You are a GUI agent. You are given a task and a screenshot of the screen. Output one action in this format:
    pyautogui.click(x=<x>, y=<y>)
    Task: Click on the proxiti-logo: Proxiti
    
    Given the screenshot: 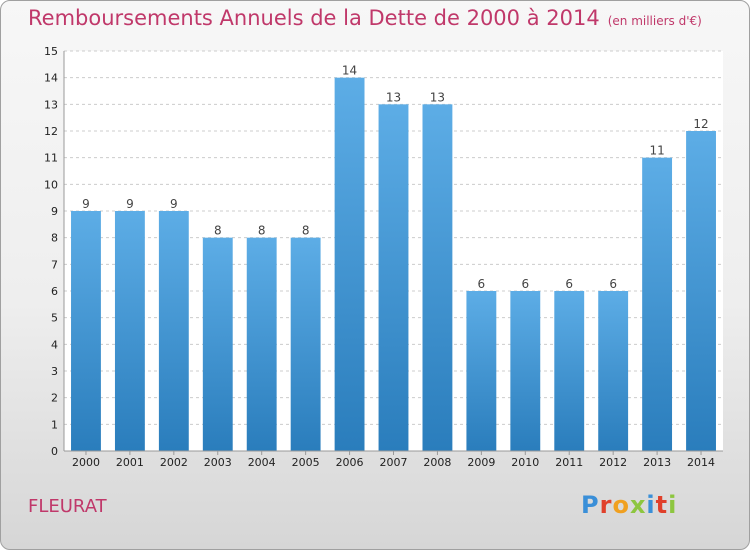 What is the action you would take?
    pyautogui.click(x=629, y=505)
    